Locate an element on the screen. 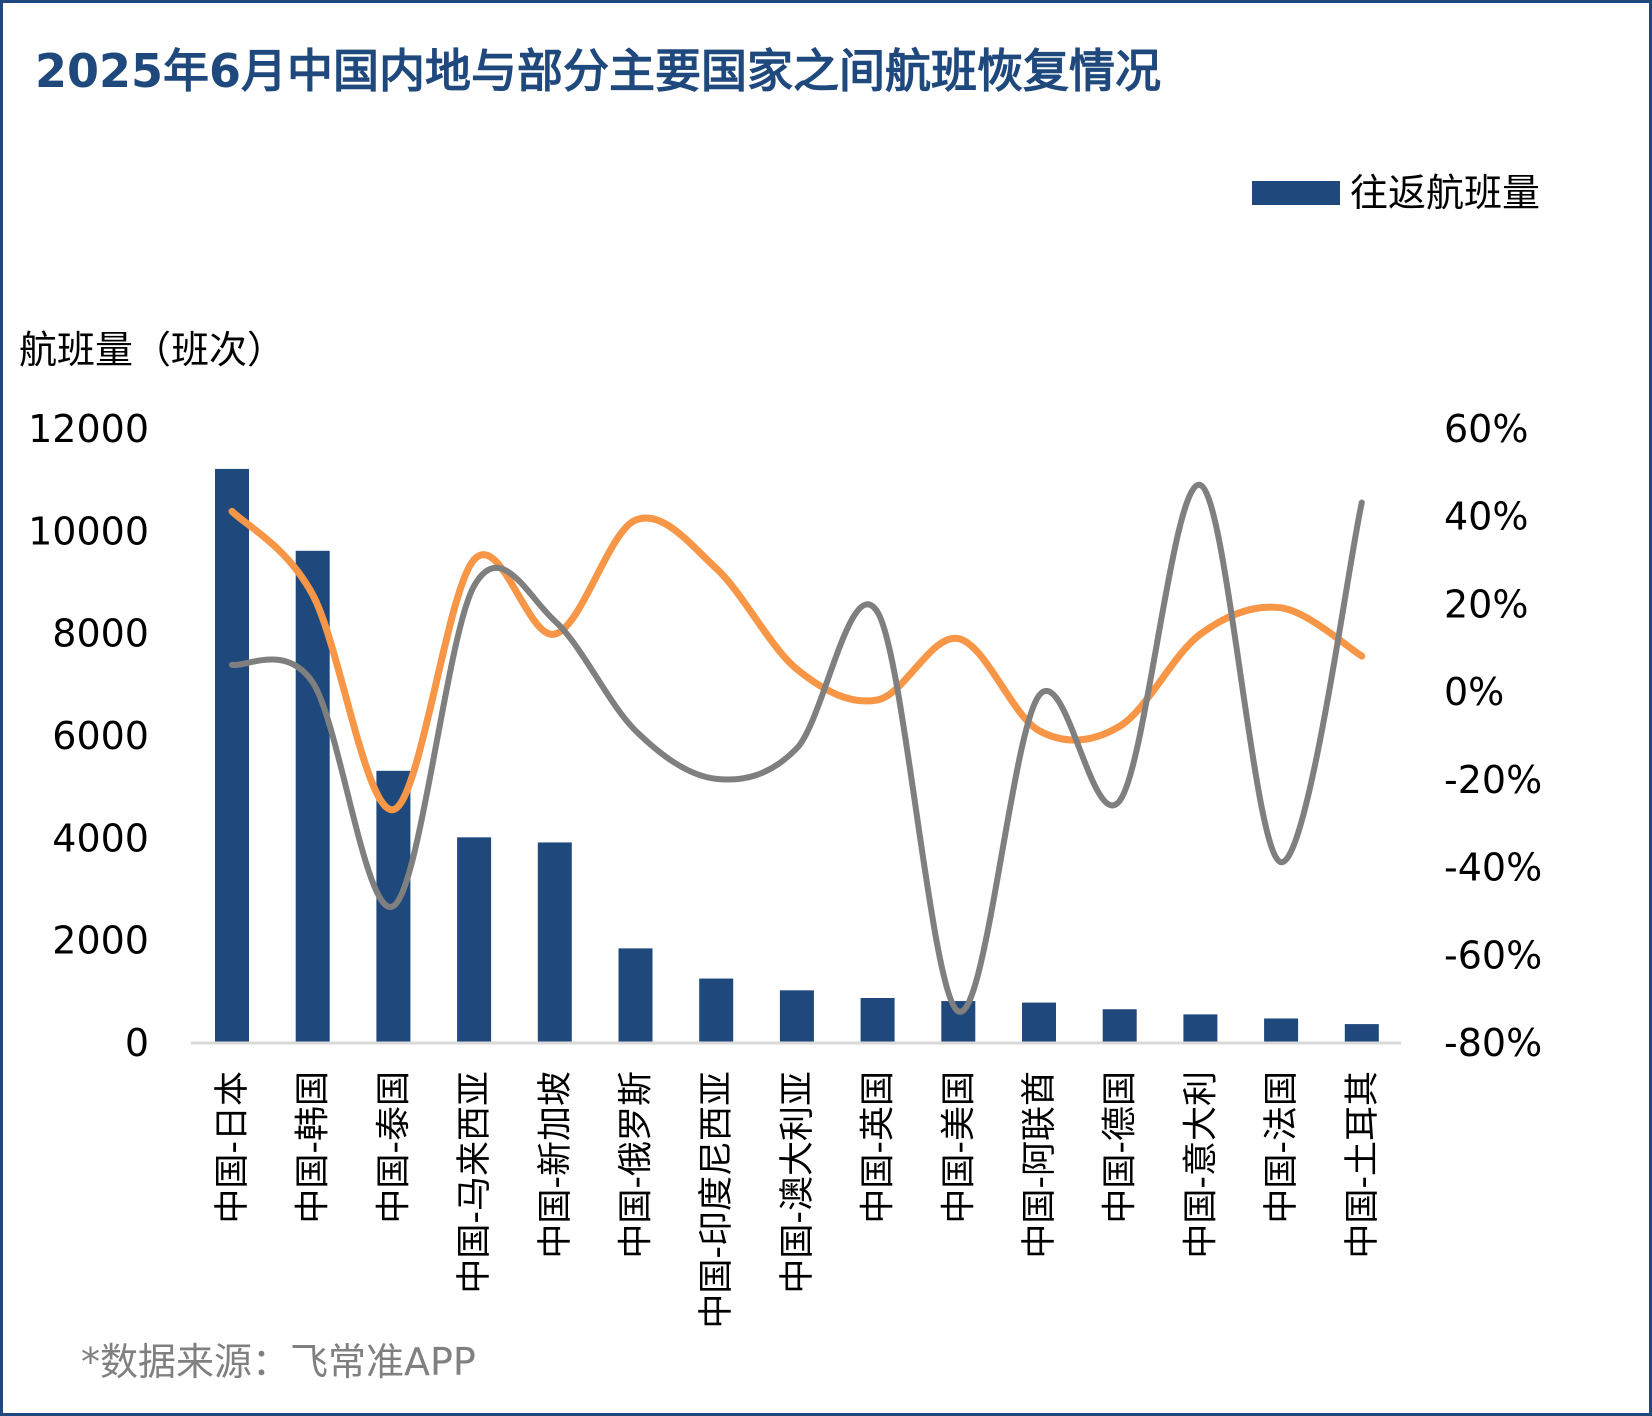 The height and width of the screenshot is (1416, 1652). chart-title: 2025年6月中国内地与部分主要国家之间航班恢复情况 is located at coordinates (598, 71).